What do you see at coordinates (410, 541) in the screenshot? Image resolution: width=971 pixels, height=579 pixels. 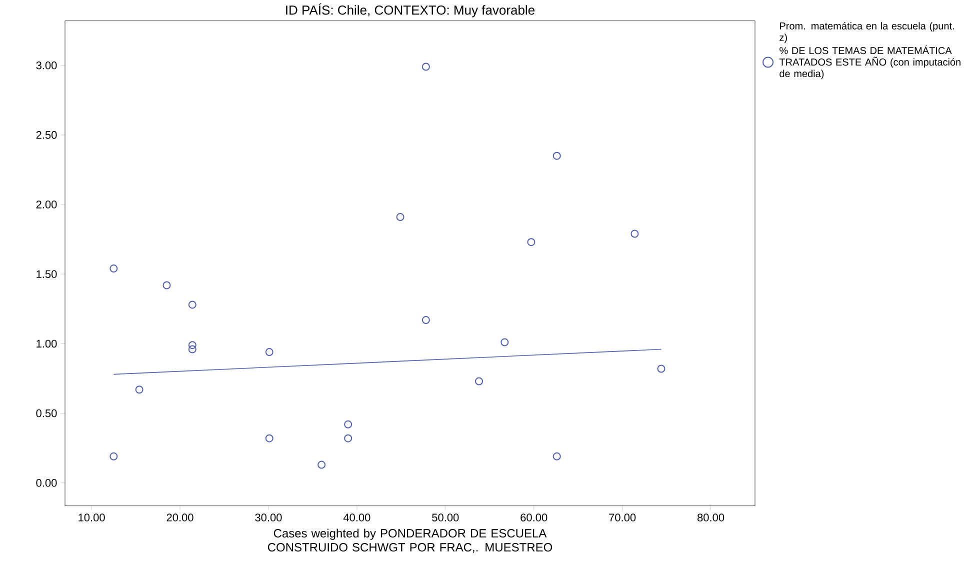 I see `text: Cases weighted by PONDERADOR DE ESCUELA CONSTRUIDO SCHWGT POR FRAC,. MUESTREO` at bounding box center [410, 541].